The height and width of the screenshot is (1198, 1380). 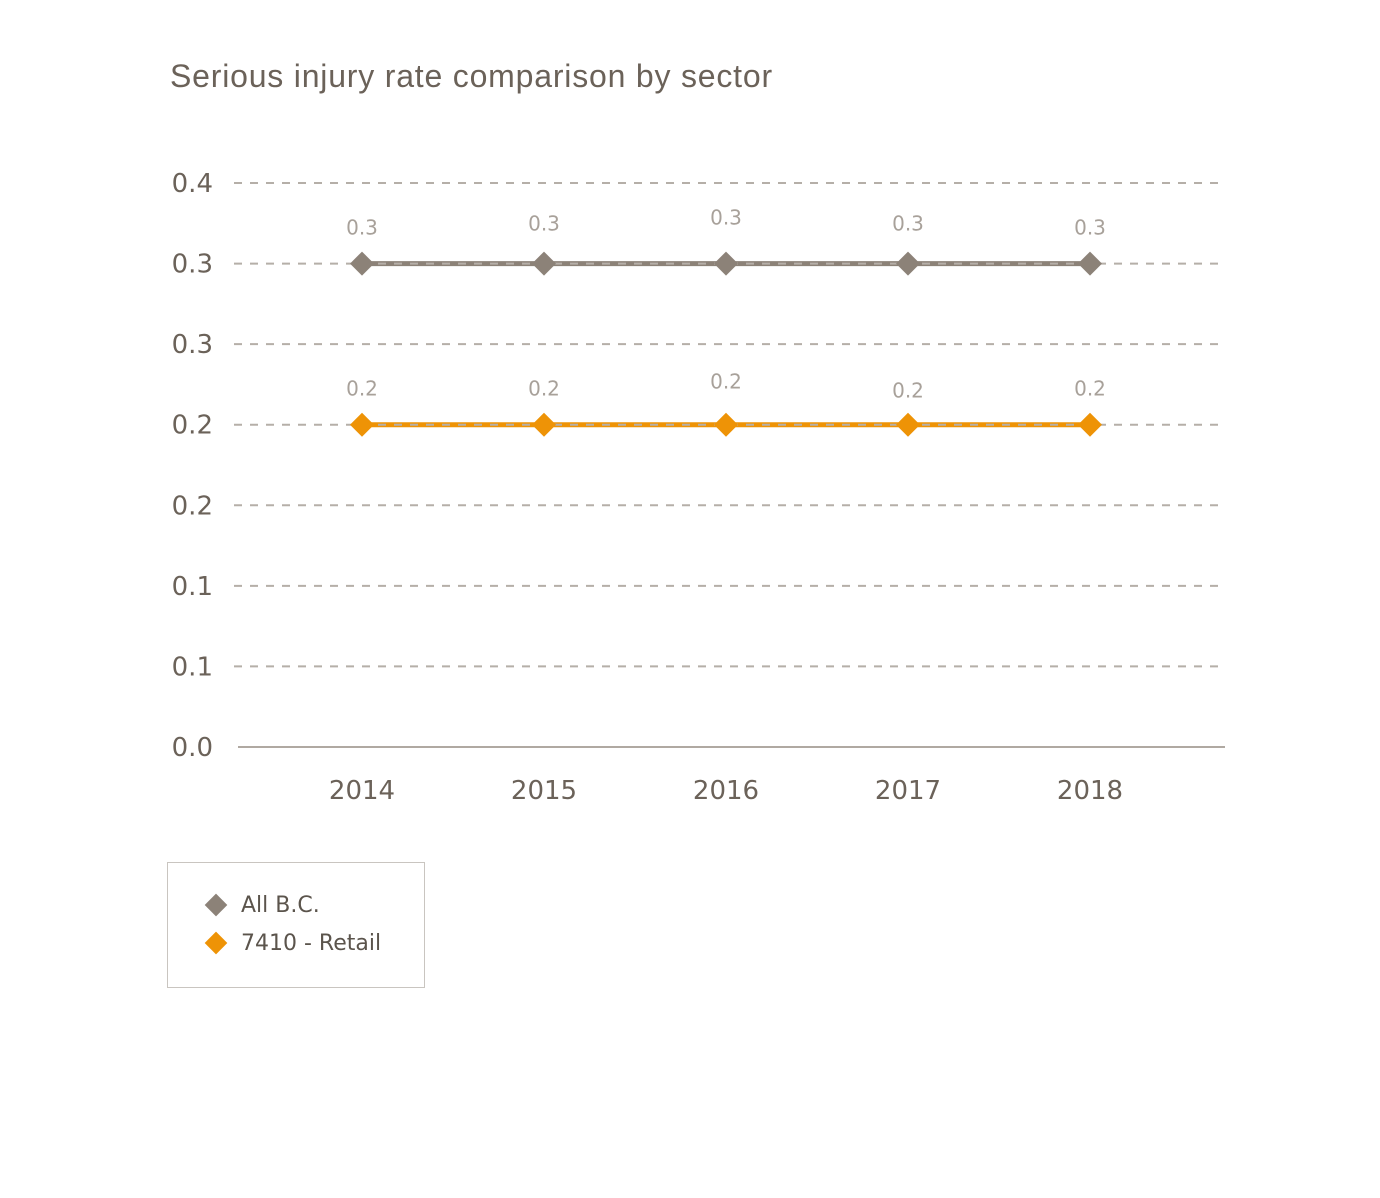 I want to click on legend-label: 7410 - Retail, so click(x=311, y=943).